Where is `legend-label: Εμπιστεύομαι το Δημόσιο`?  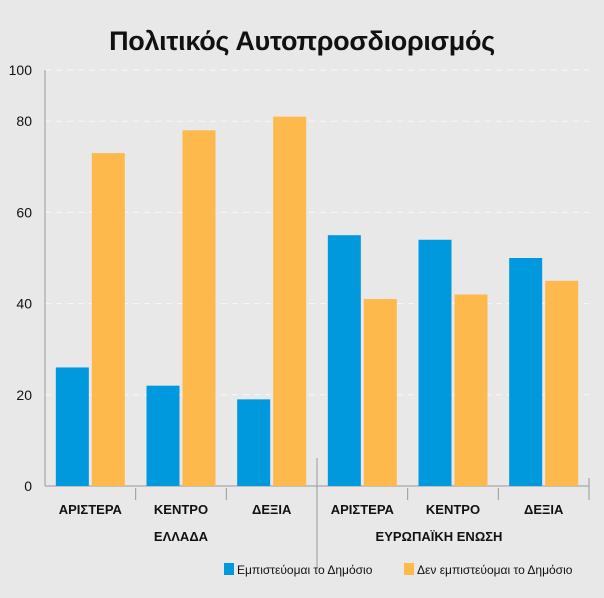
legend-label: Εμπιστεύομαι το Δημόσιο is located at coordinates (305, 570).